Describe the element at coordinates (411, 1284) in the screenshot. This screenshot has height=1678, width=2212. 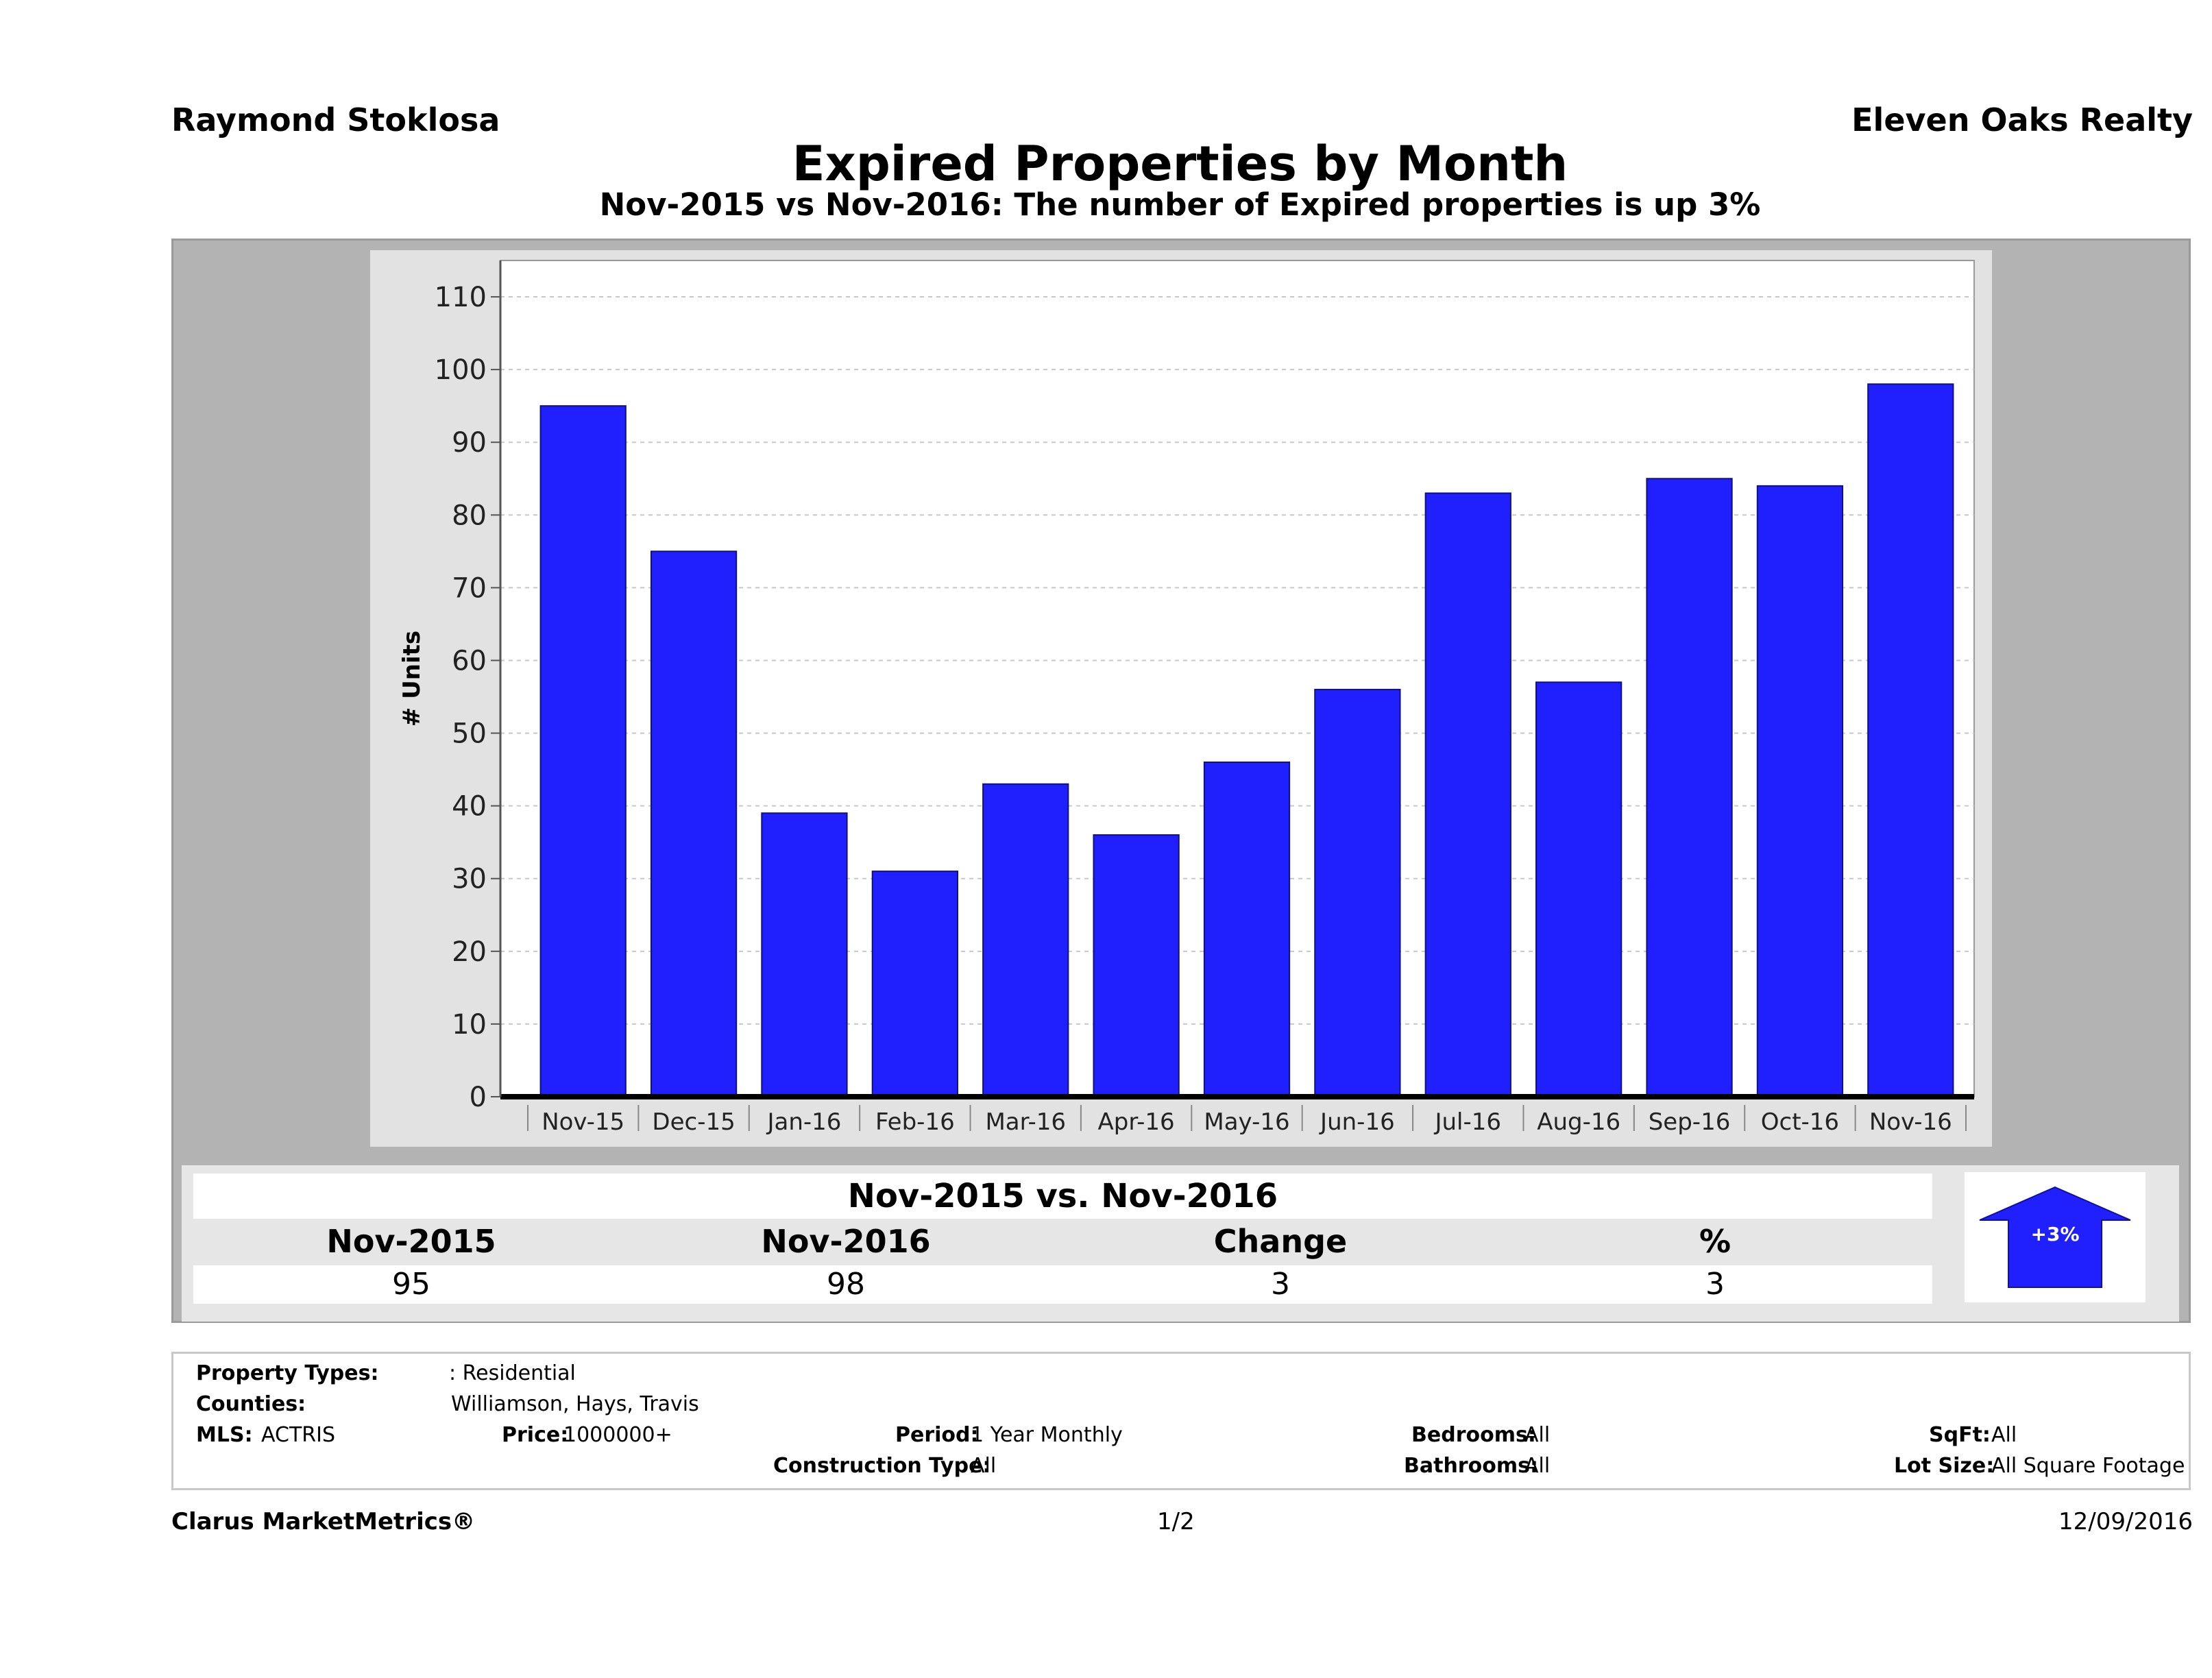
I see `value-nov-2015: 95` at that location.